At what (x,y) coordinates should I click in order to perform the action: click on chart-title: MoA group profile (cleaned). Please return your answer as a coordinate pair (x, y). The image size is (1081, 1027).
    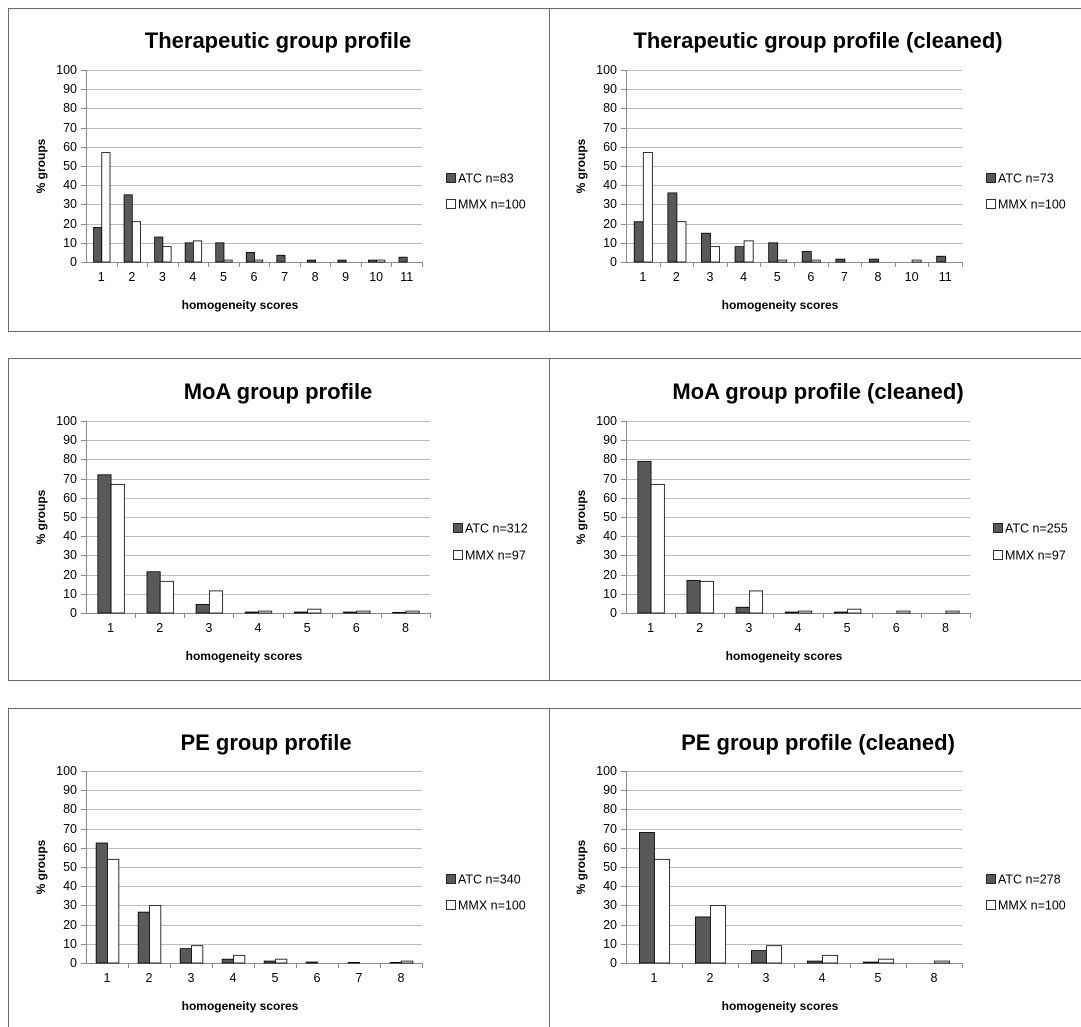
    Looking at the image, I should click on (817, 391).